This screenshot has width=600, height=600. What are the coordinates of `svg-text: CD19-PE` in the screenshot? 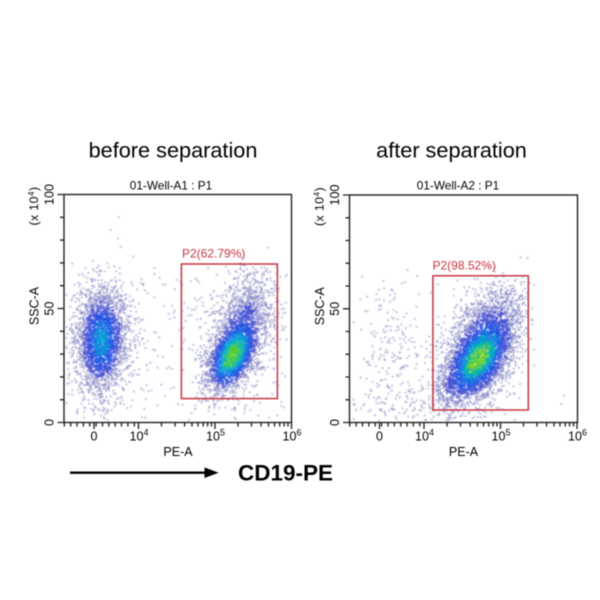 It's located at (285, 473).